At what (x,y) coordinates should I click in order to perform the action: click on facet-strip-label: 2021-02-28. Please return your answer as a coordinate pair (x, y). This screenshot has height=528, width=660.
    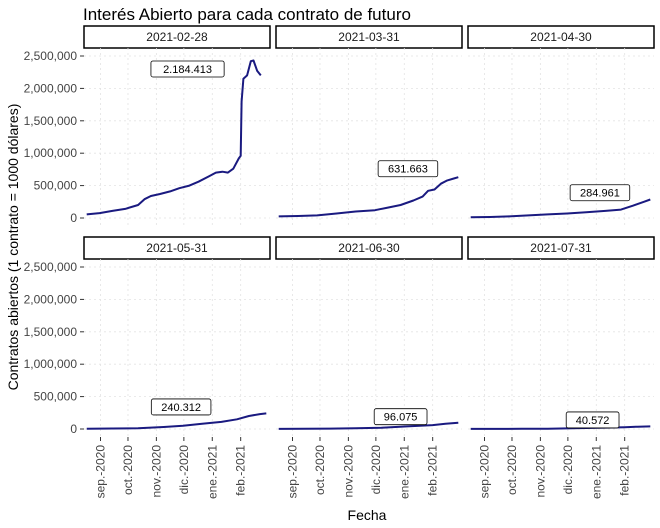
    Looking at the image, I should click on (177, 37).